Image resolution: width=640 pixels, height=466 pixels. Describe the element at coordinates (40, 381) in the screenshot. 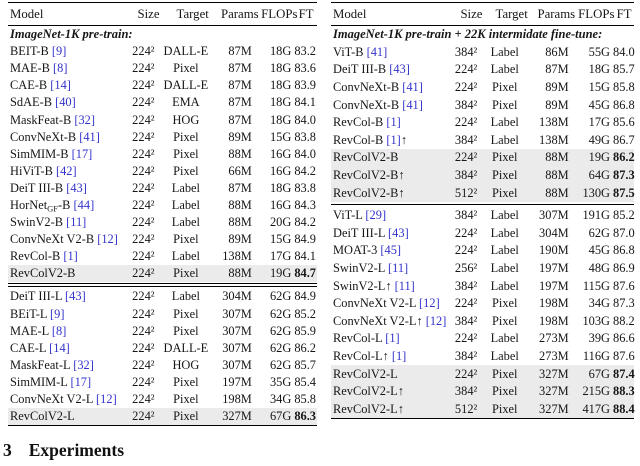

I see `model-name-text: SimMIM-L` at that location.